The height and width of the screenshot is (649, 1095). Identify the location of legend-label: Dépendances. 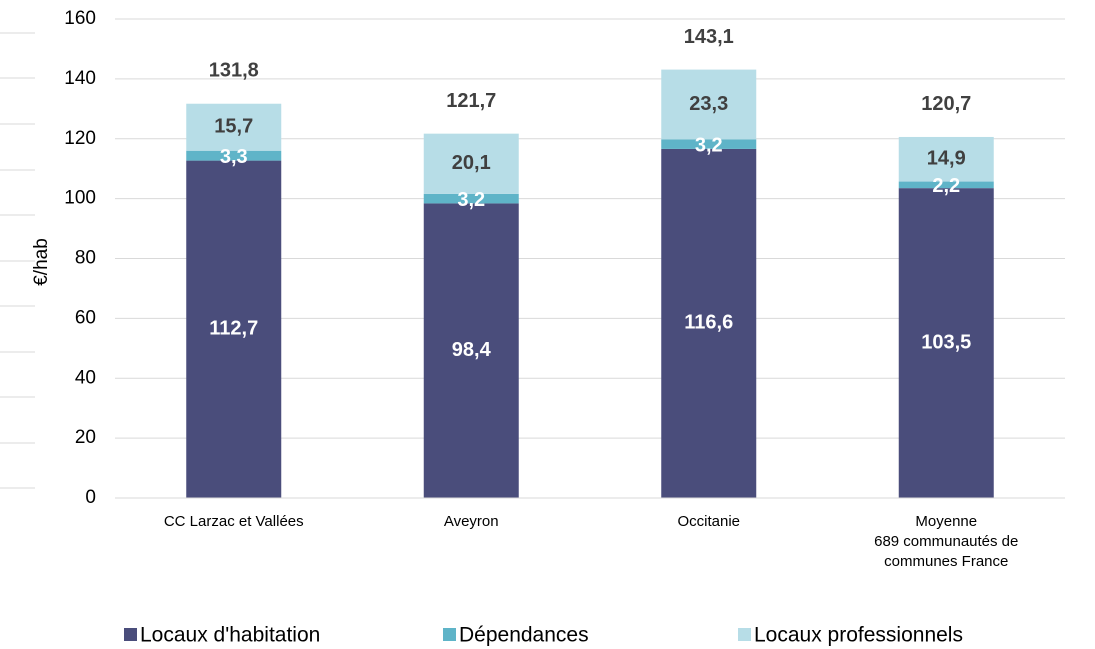
(524, 635).